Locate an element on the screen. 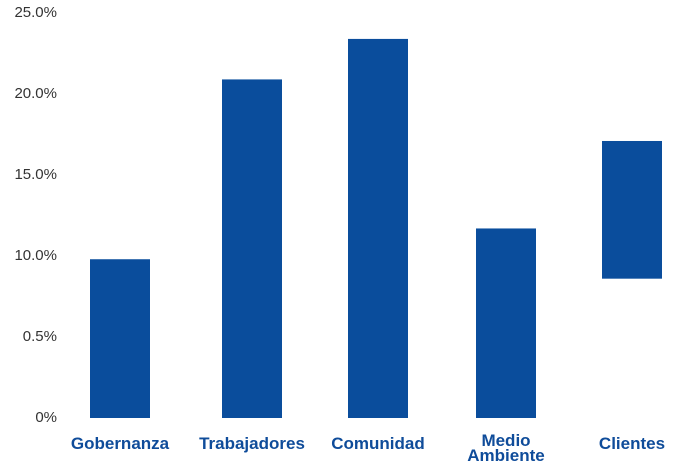 The width and height of the screenshot is (693, 464). x-category-label: Clientes is located at coordinates (632, 443).